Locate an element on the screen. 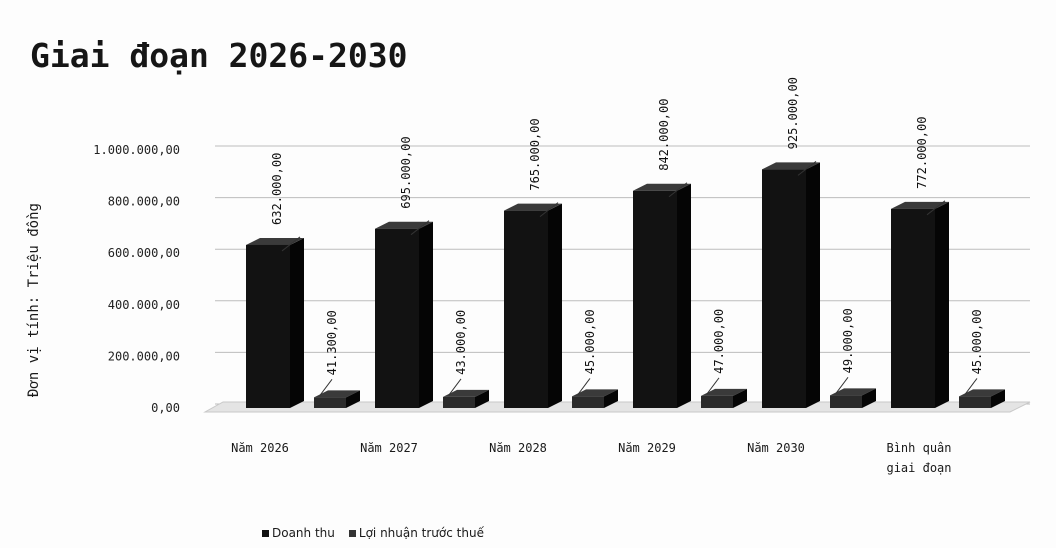  data-label-revenue: 842.000,00 is located at coordinates (664, 135).